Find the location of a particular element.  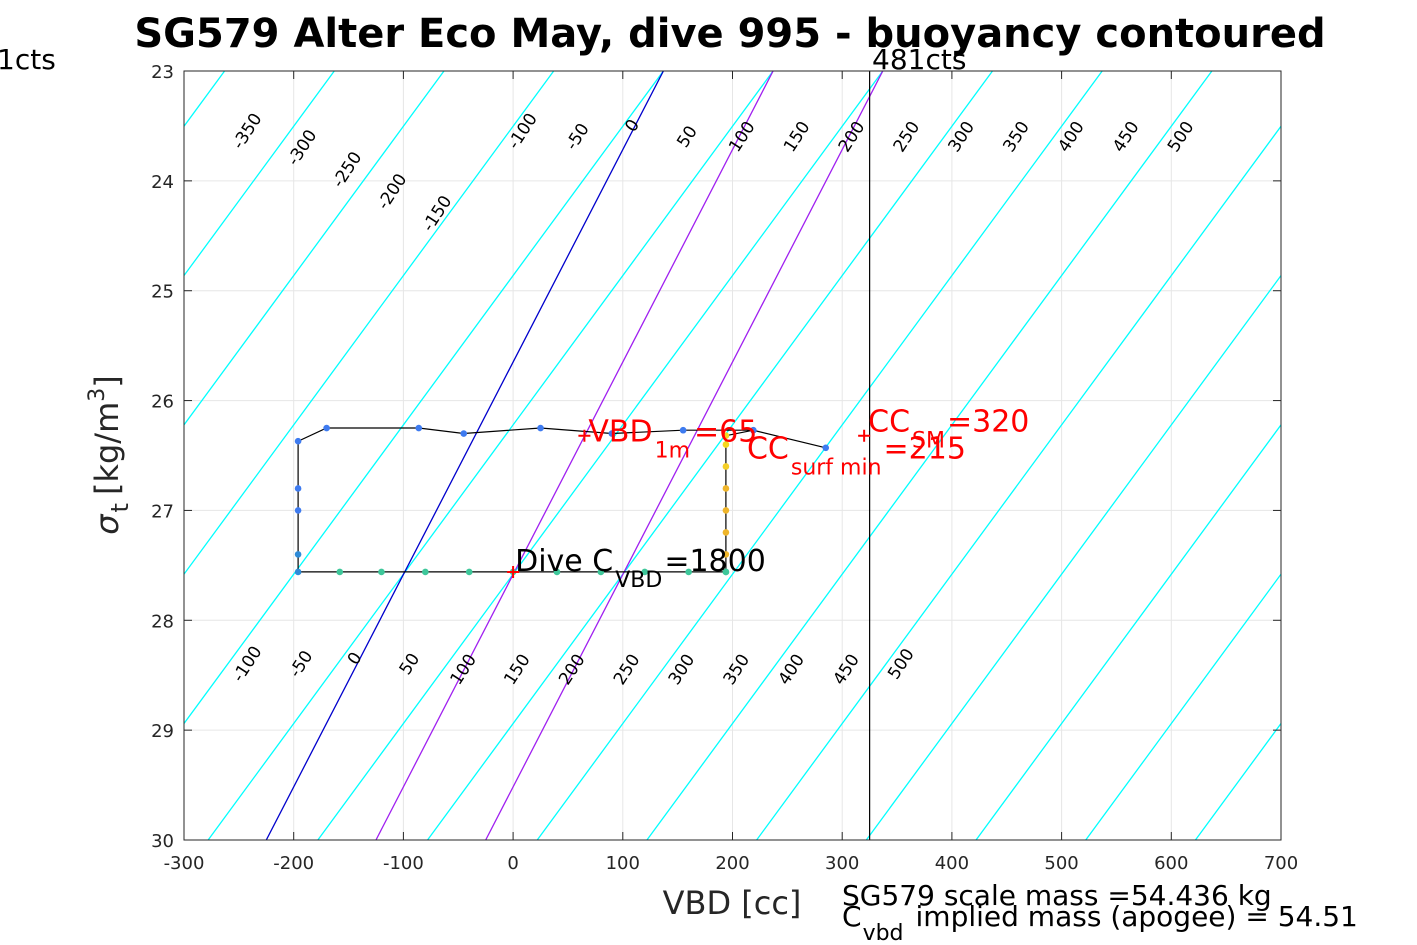

dive-cvbd-annotation: Dive CVBD=1800 is located at coordinates (640, 568).